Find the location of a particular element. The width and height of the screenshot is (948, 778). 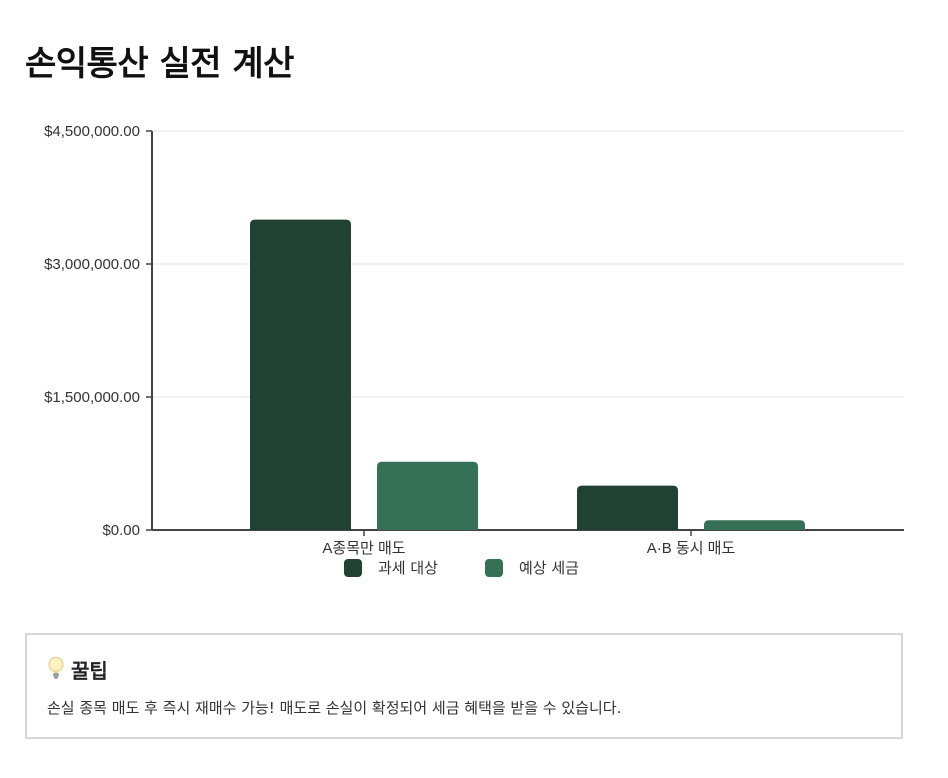

y-tick-label: $3,000,000.00 is located at coordinates (92, 264).